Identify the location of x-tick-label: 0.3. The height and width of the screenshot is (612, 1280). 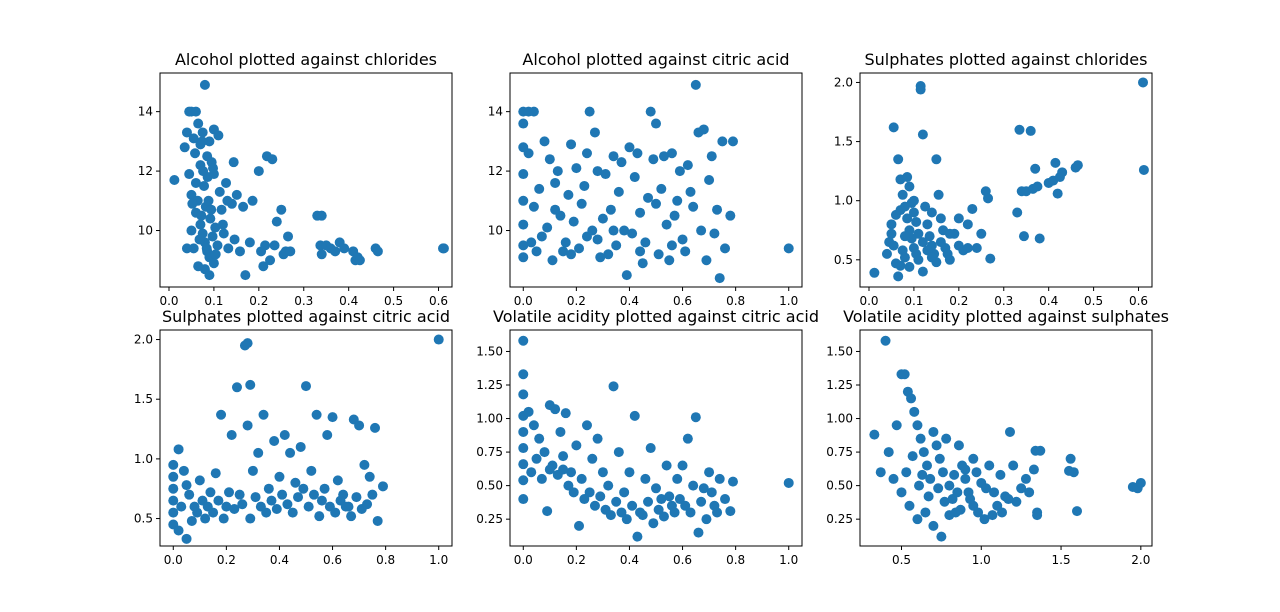
(303, 301).